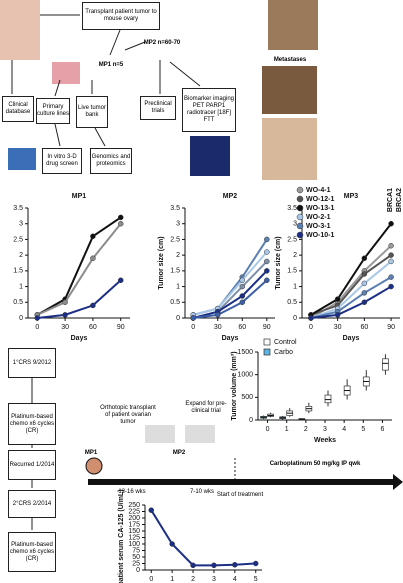 The width and height of the screenshot is (403, 583). What do you see at coordinates (111, 64) in the screenshot?
I see `diagram-node: MP1 n=5` at bounding box center [111, 64].